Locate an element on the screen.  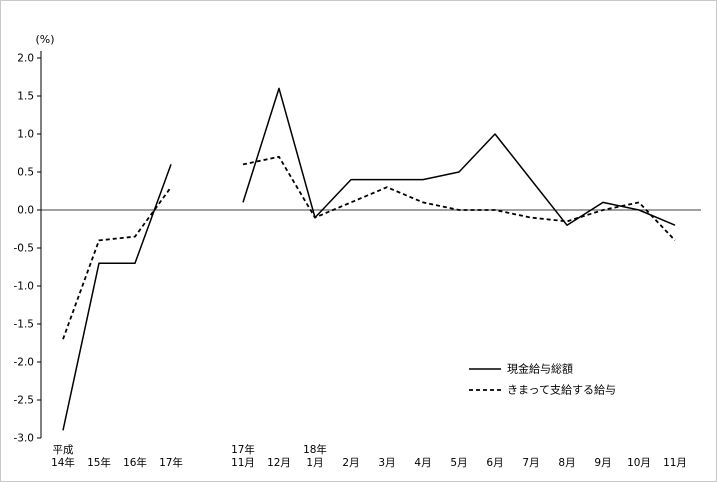
x-axis-label: 2月 is located at coordinates (350, 463).